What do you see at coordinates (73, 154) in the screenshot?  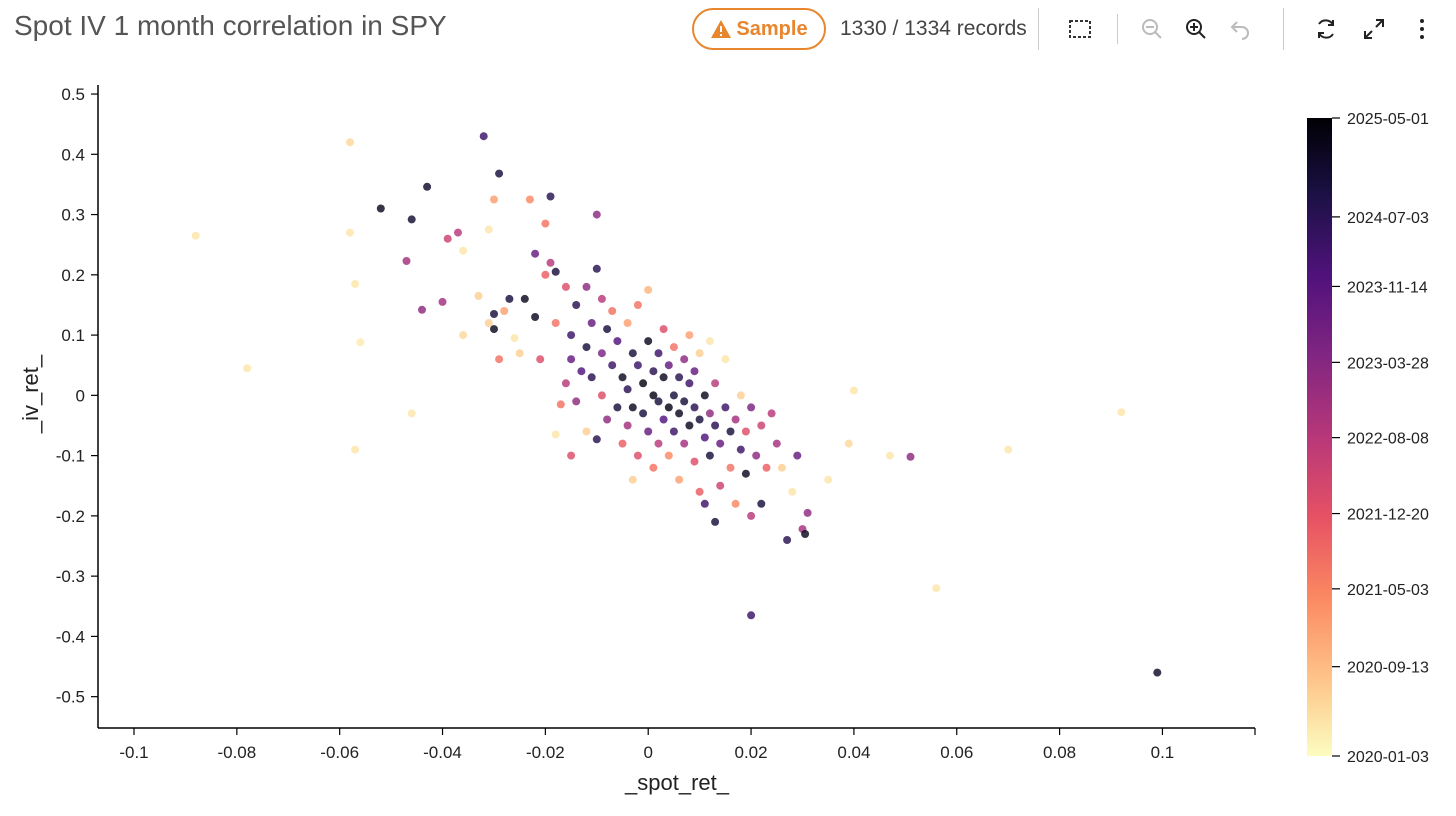 I see `y-tick-label: 0.4` at bounding box center [73, 154].